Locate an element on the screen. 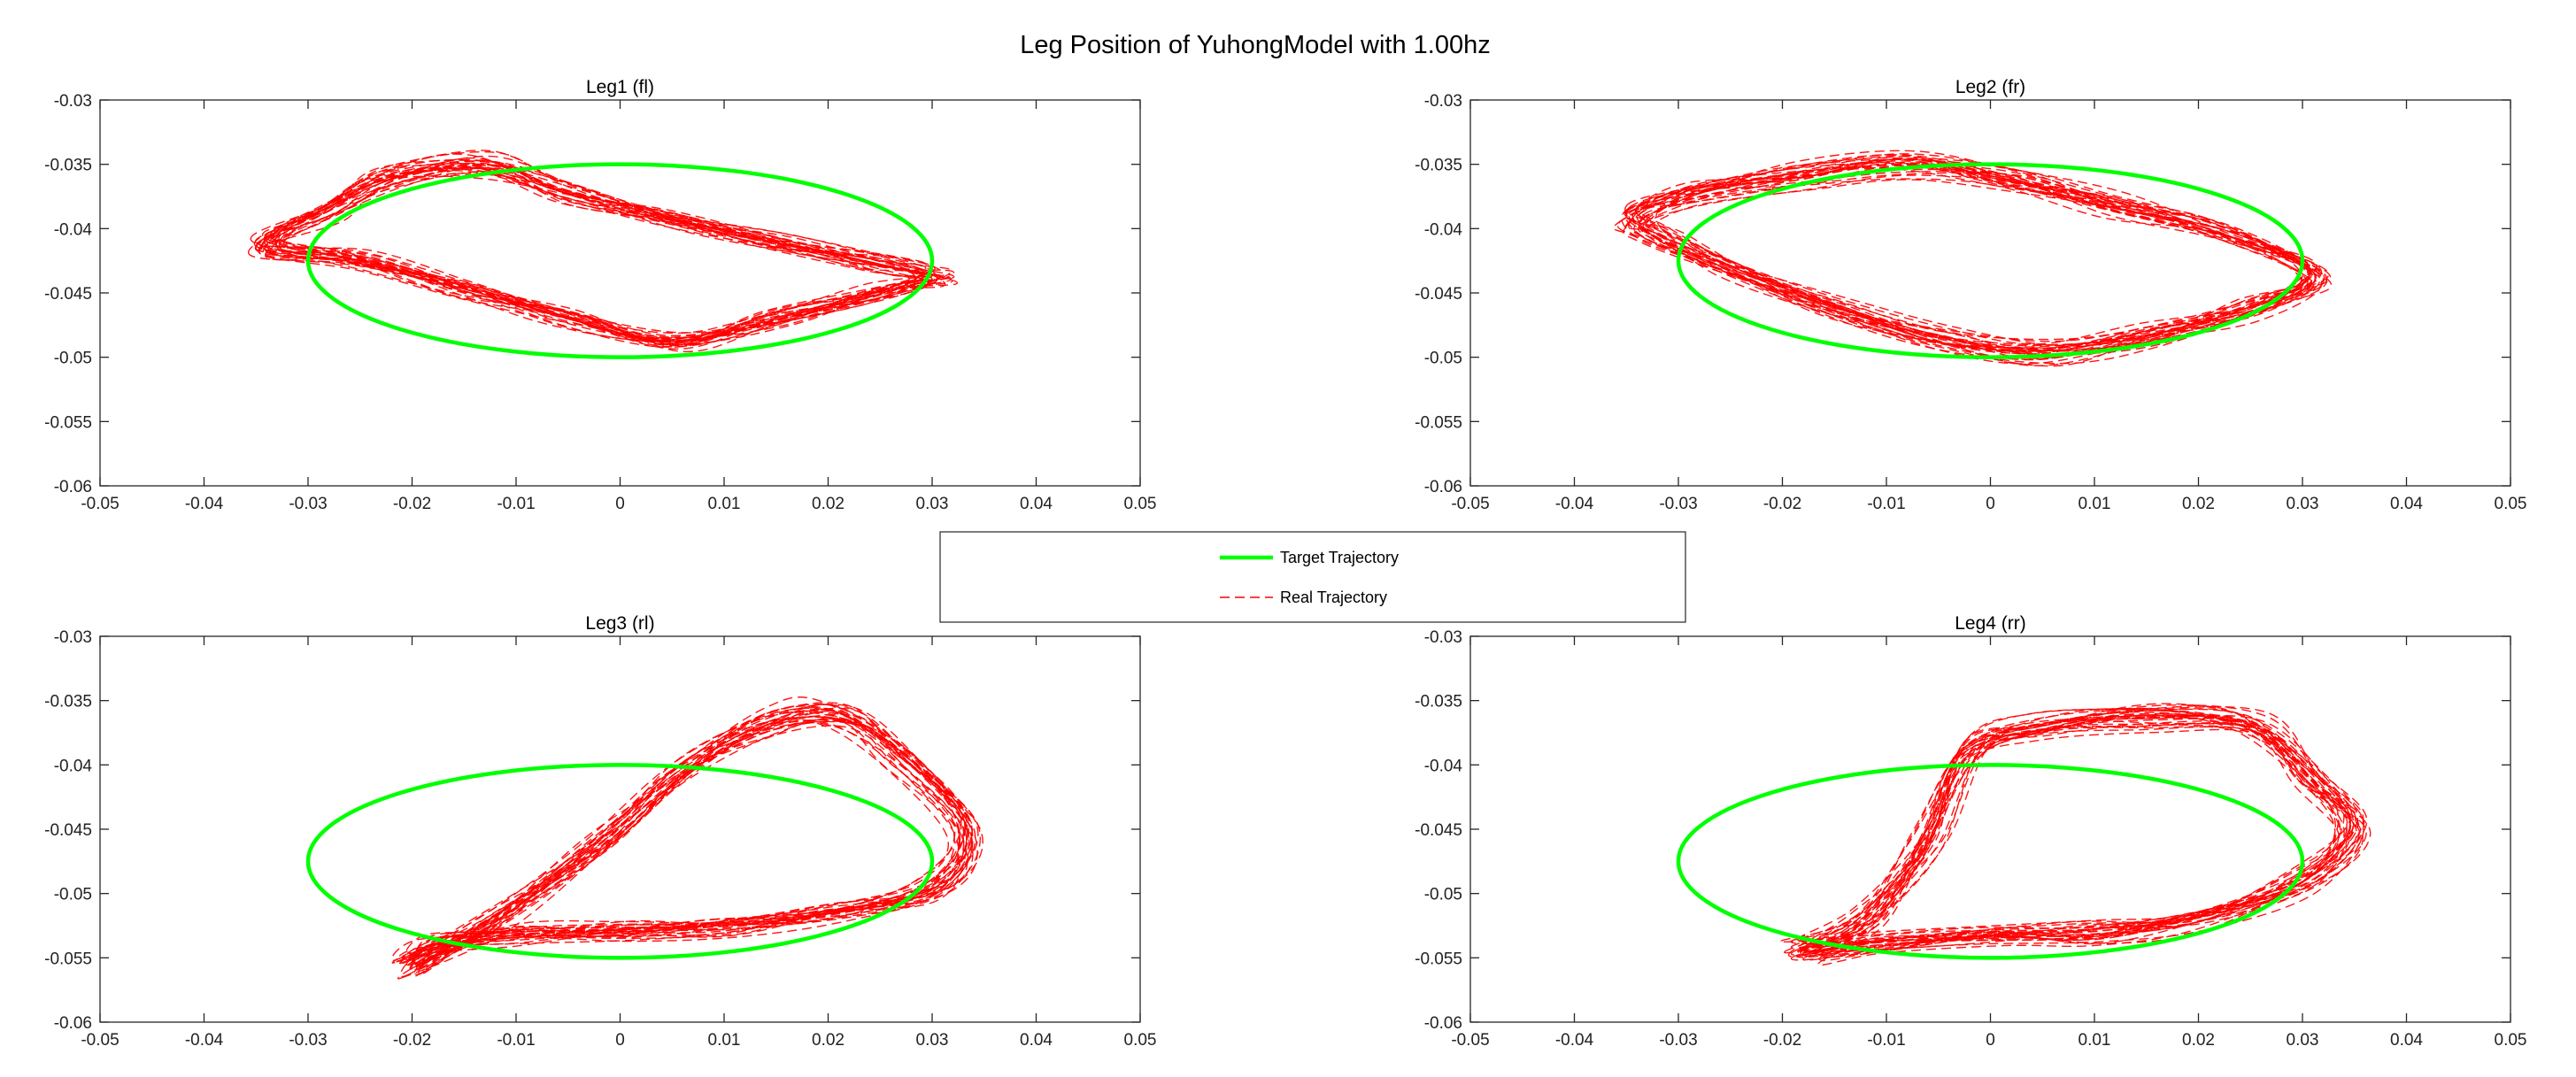  subplot-title: Leg2 (fr) is located at coordinates (1990, 87).